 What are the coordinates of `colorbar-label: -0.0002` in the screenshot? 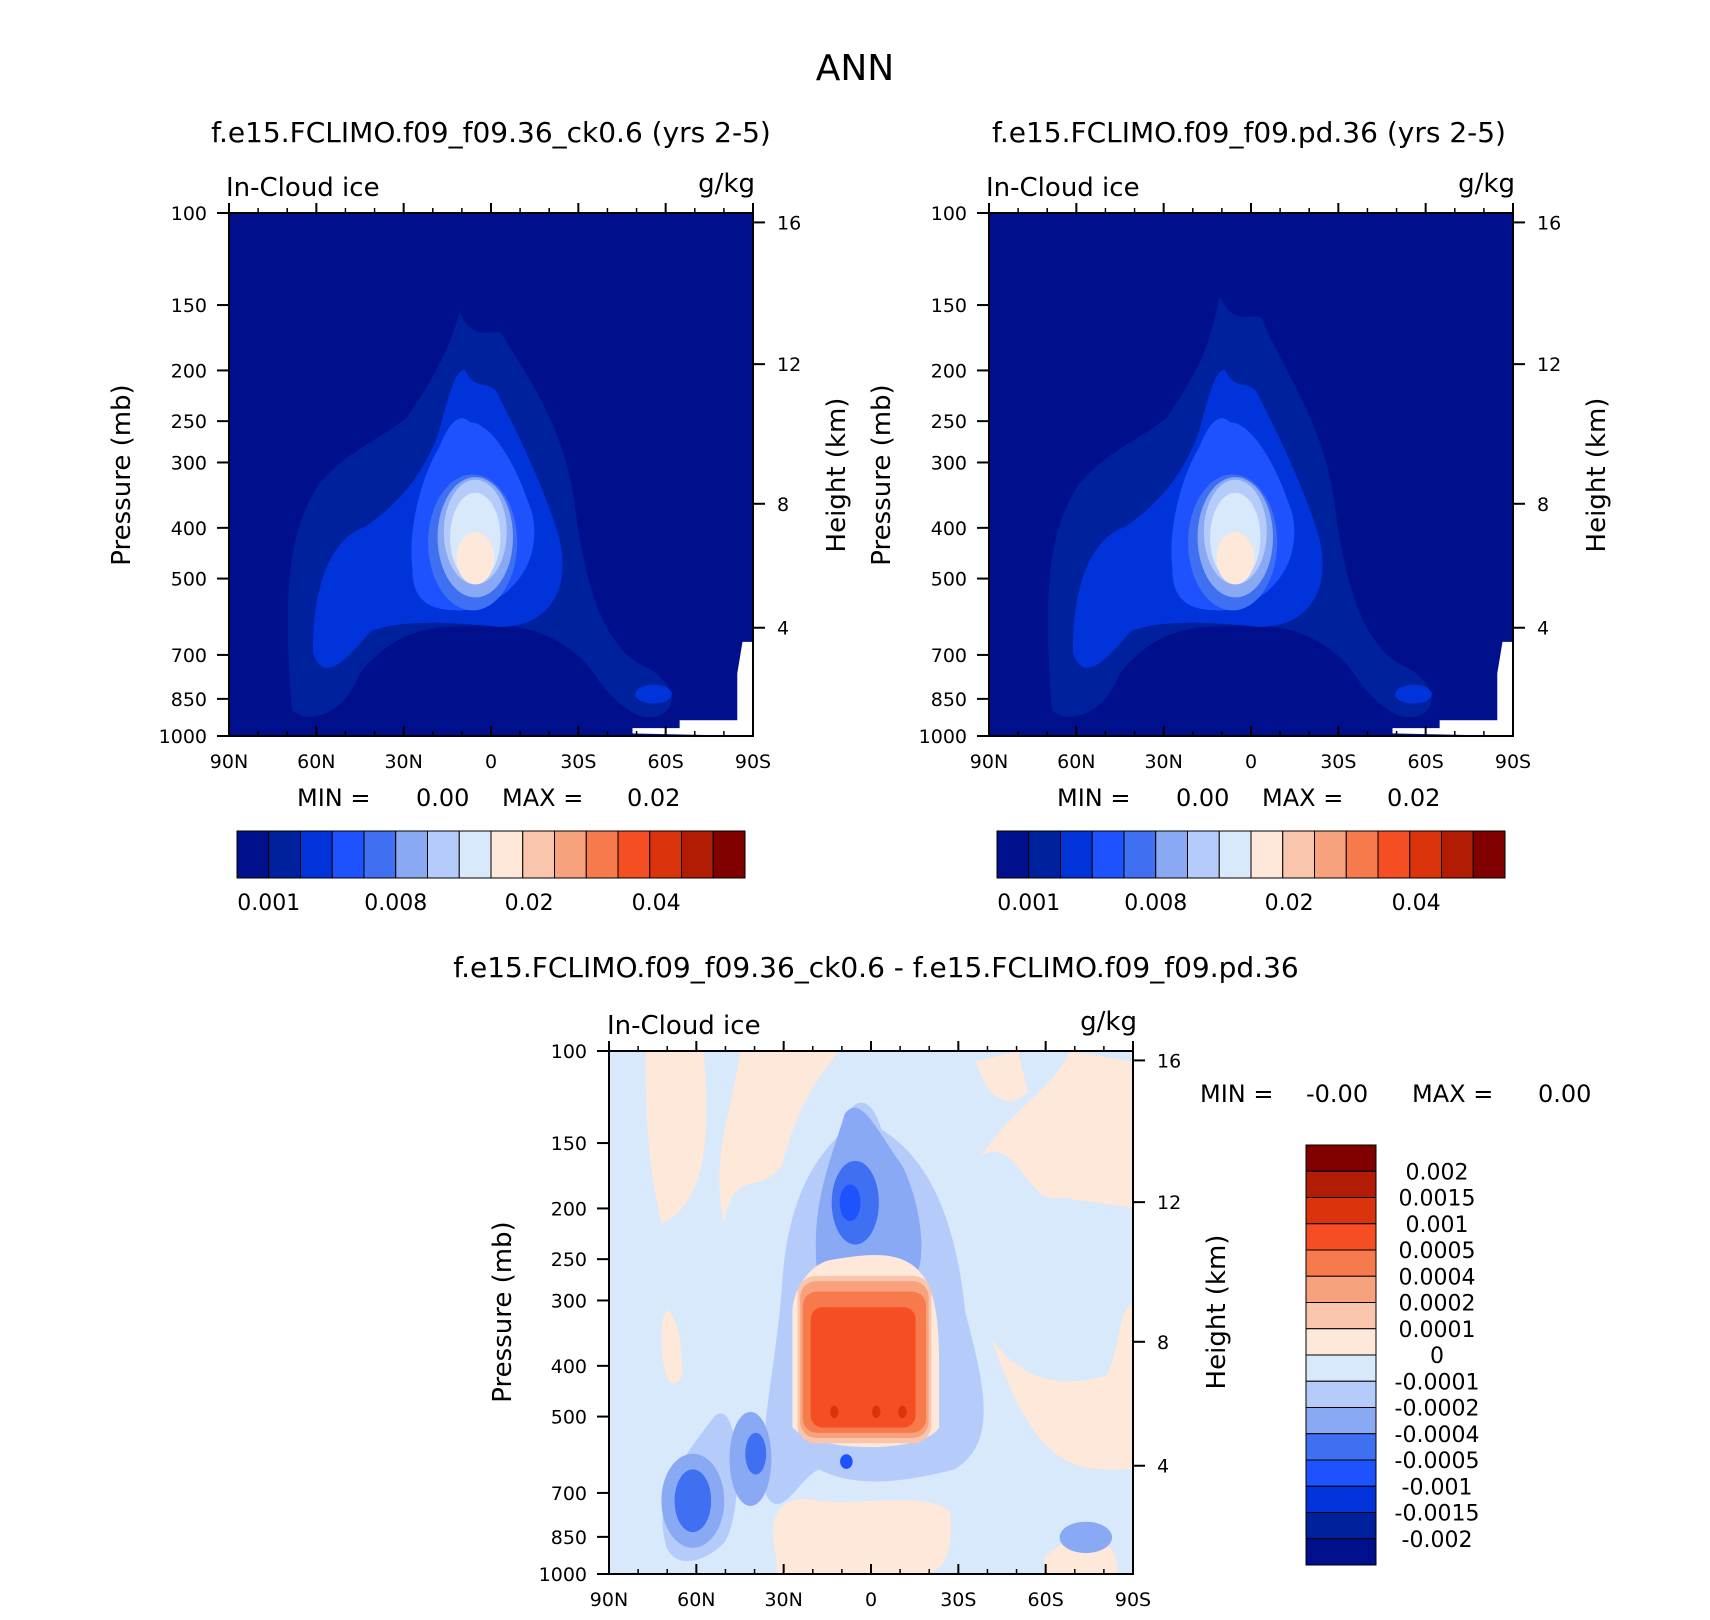 It's located at (1437, 1409).